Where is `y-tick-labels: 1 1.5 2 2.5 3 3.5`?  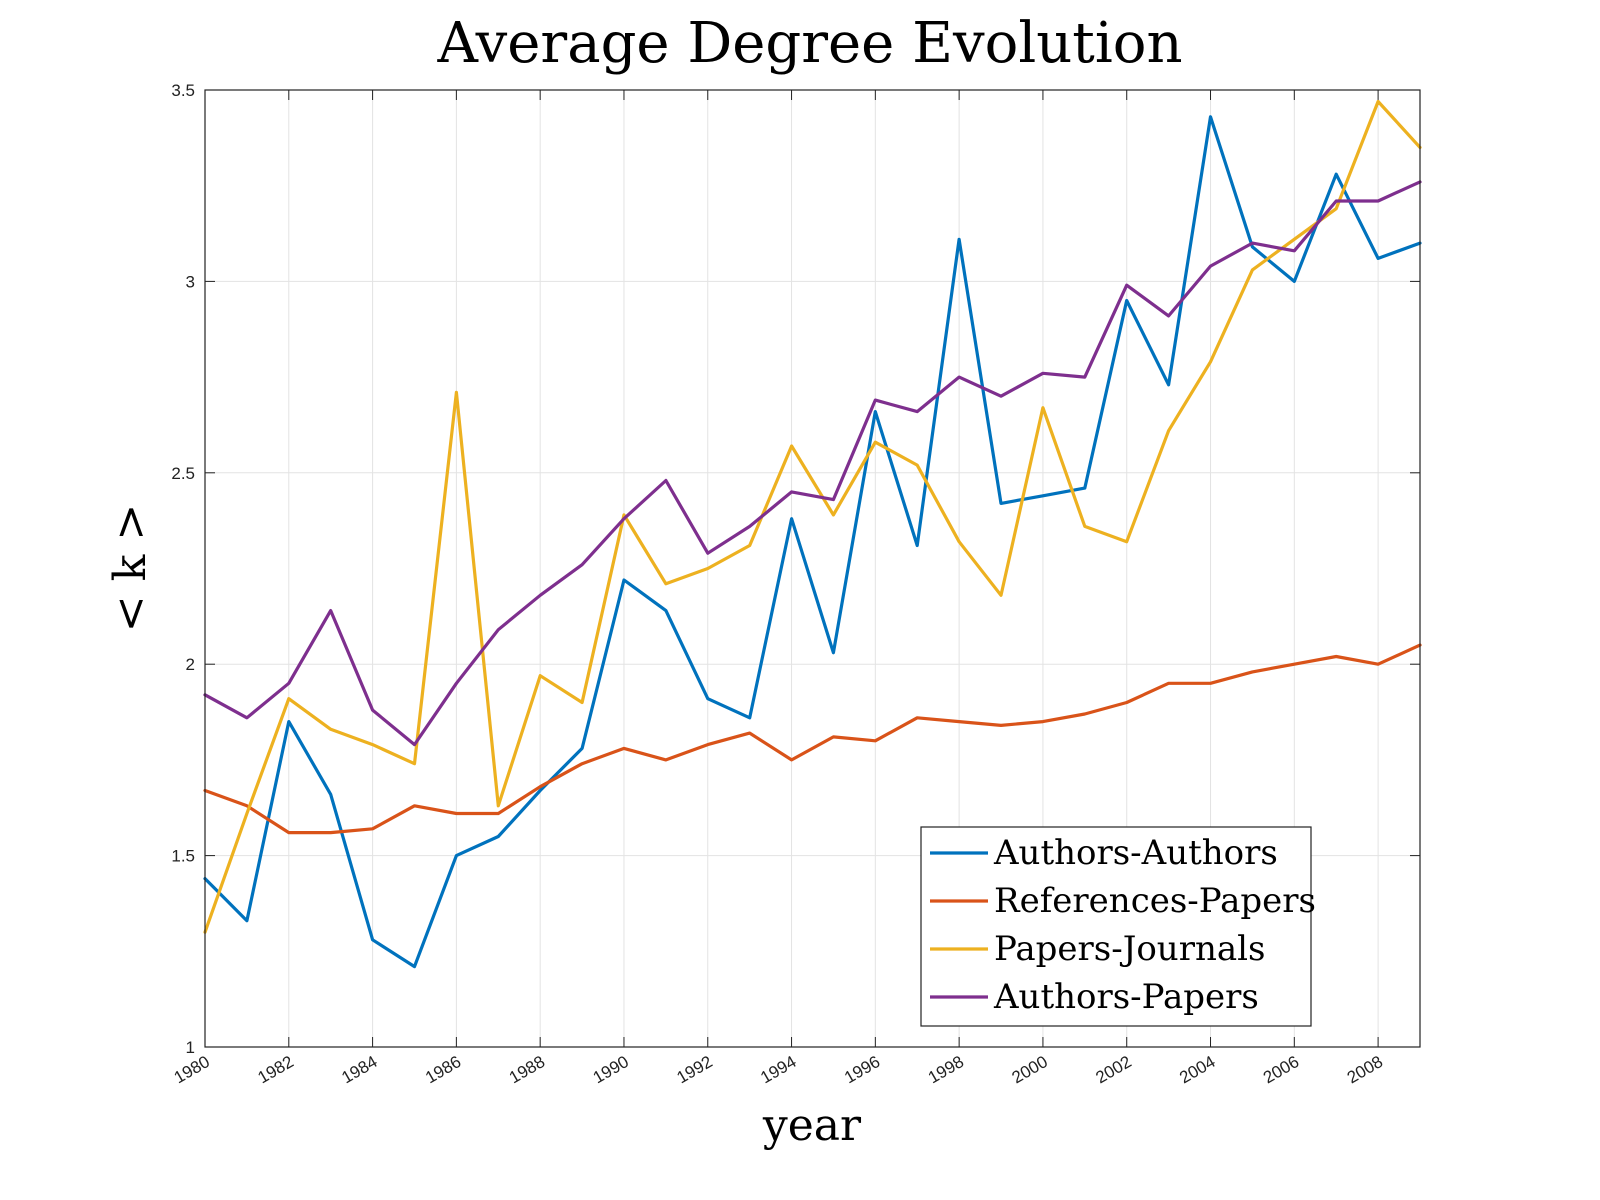 y-tick-labels: 1 1.5 2 2.5 3 3.5 is located at coordinates (183, 569).